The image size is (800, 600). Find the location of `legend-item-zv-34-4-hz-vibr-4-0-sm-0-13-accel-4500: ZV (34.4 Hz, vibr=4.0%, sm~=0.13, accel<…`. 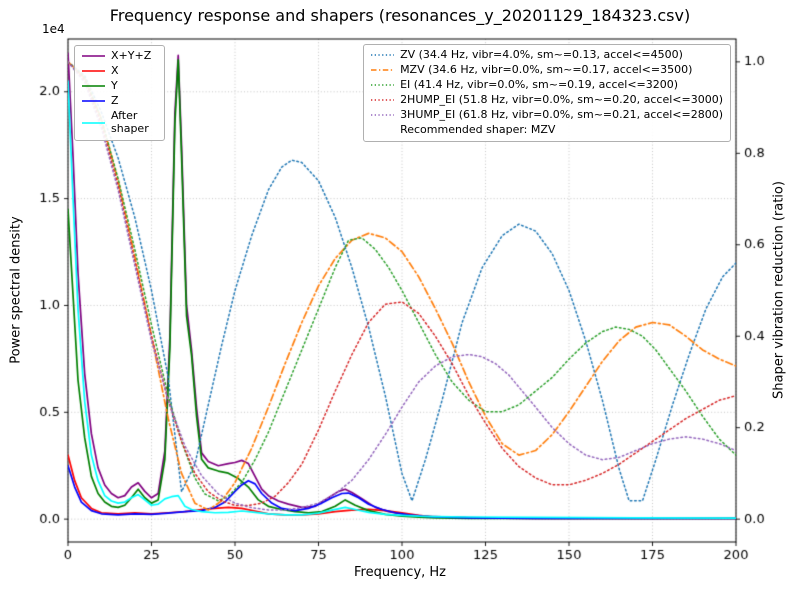

legend-item-zv-34-4-hz-vibr-4-0-sm-0-13-accel-4500: ZV (34.4 Hz, vibr=4.0%, sm~=0.13, accel<… is located at coordinates (546, 55).